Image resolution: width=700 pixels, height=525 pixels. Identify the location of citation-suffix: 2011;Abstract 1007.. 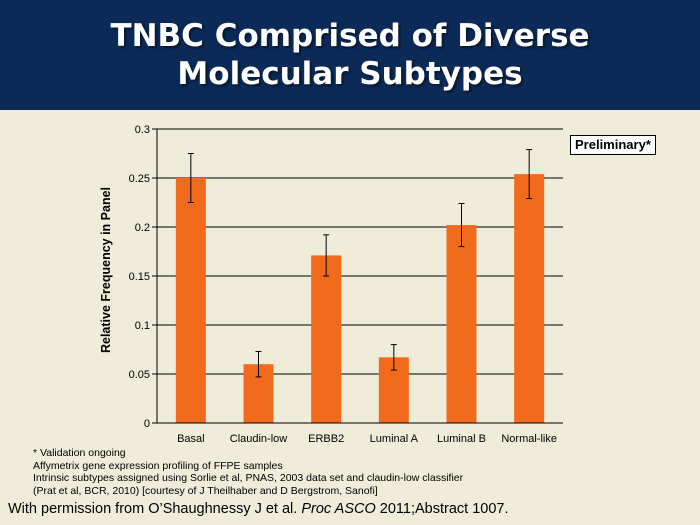
(442, 509).